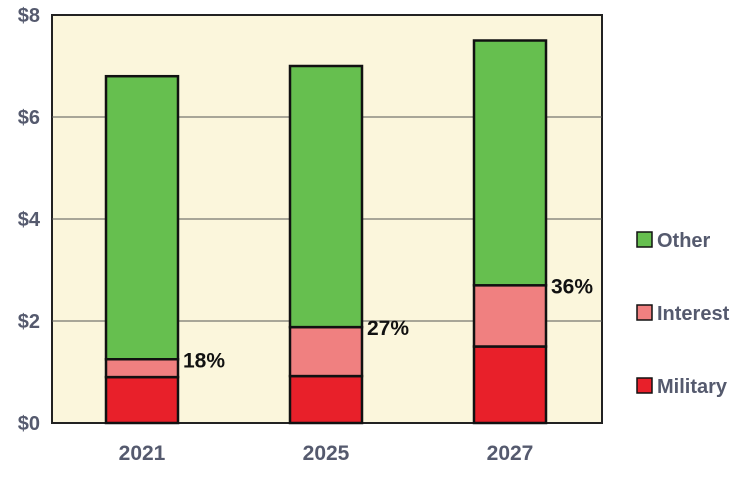 The image size is (756, 485). What do you see at coordinates (692, 387) in the screenshot?
I see `legend-label-military: Military` at bounding box center [692, 387].